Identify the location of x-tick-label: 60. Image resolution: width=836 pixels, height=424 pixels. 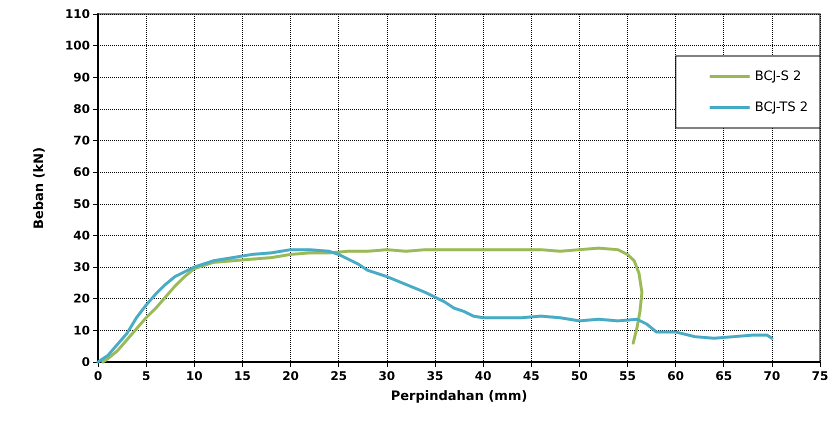
(675, 376).